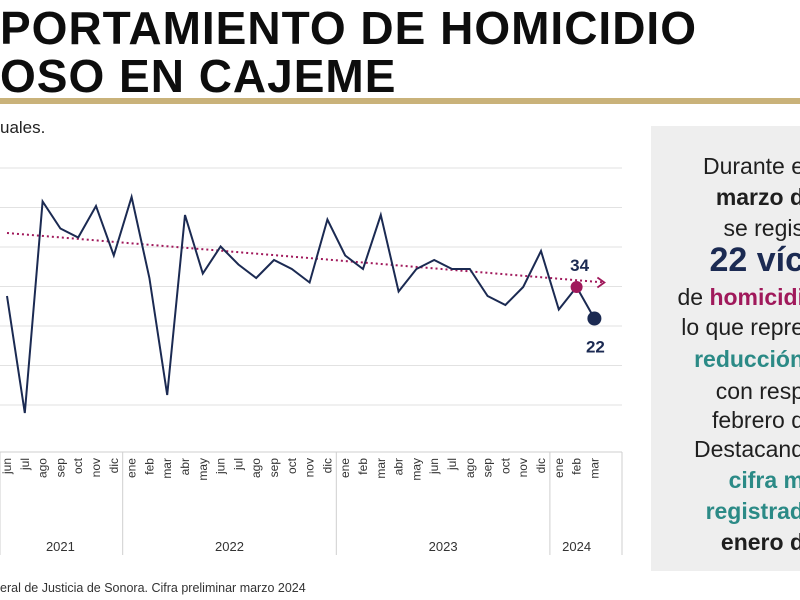  Describe the element at coordinates (747, 359) in the screenshot. I see `summary-reduction-word: reducción` at that location.